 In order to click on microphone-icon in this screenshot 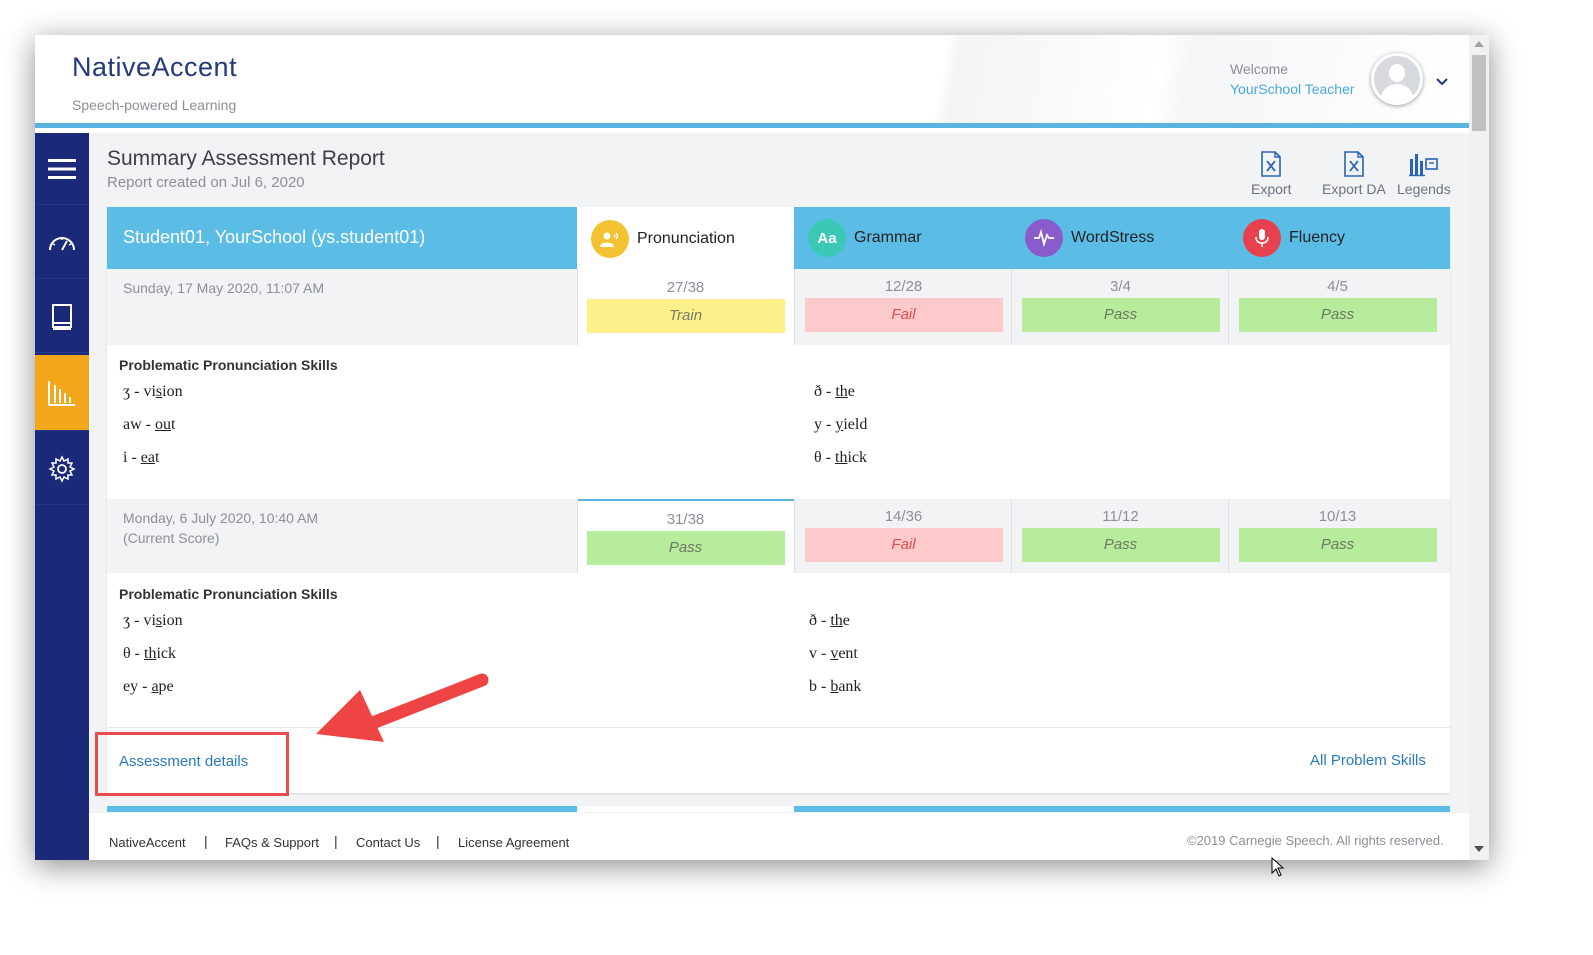, I will do `click(1262, 238)`.